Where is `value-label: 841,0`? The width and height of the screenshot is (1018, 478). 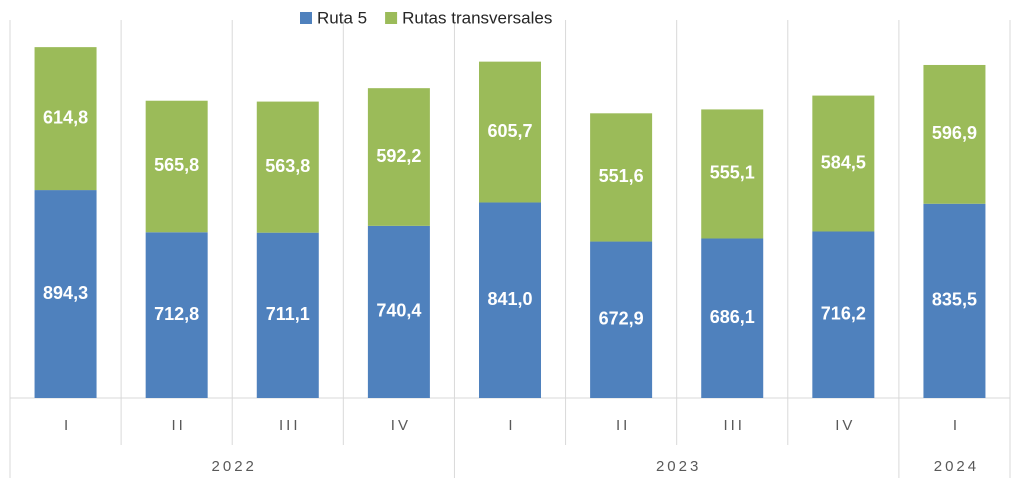
value-label: 841,0 is located at coordinates (509, 299).